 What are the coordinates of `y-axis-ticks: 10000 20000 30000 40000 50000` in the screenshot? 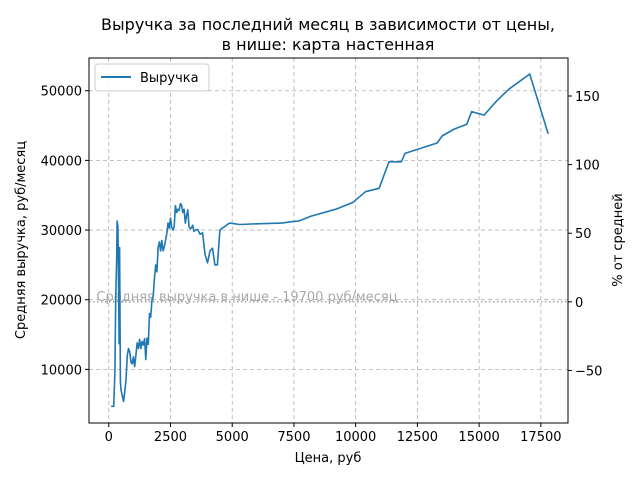 It's located at (65, 231).